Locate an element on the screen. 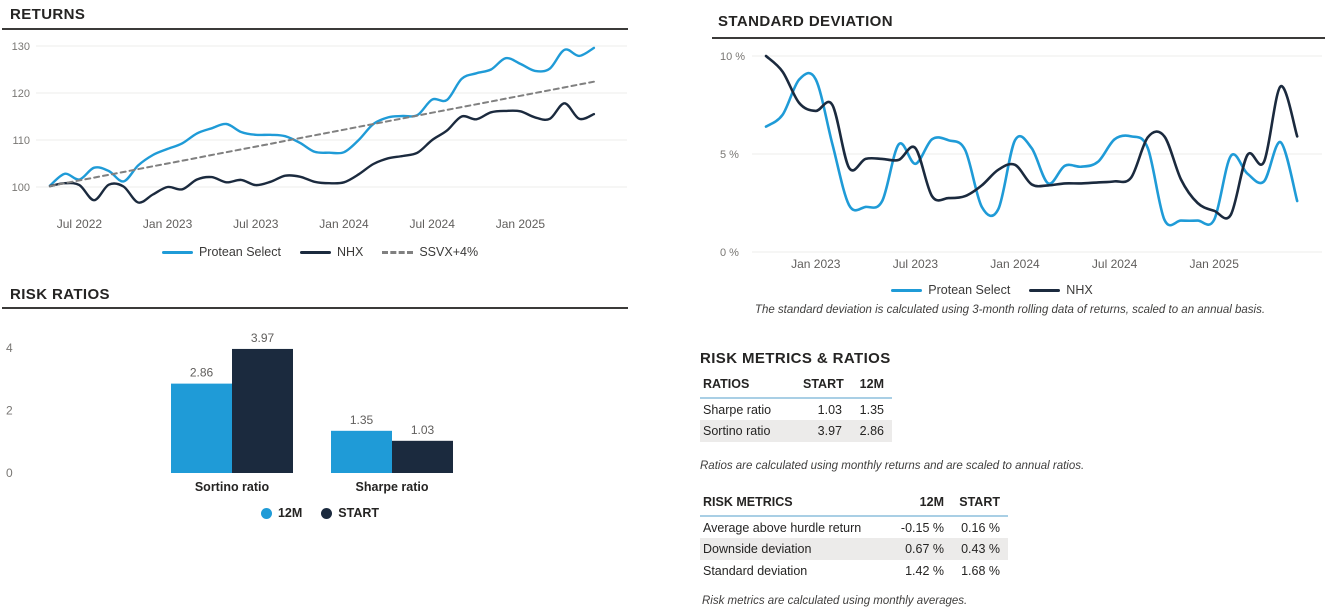 The height and width of the screenshot is (616, 1330). risk-ratios-legend: 12M START is located at coordinates (320, 513).